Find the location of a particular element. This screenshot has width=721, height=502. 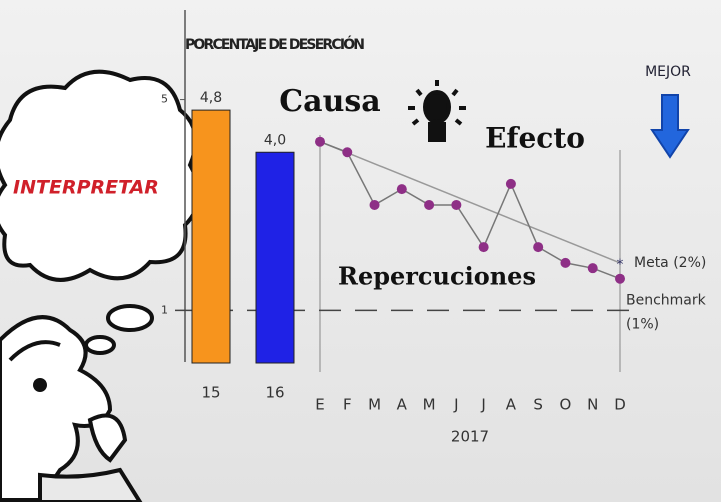

bar-value-label: 4,0 is located at coordinates (275, 140).